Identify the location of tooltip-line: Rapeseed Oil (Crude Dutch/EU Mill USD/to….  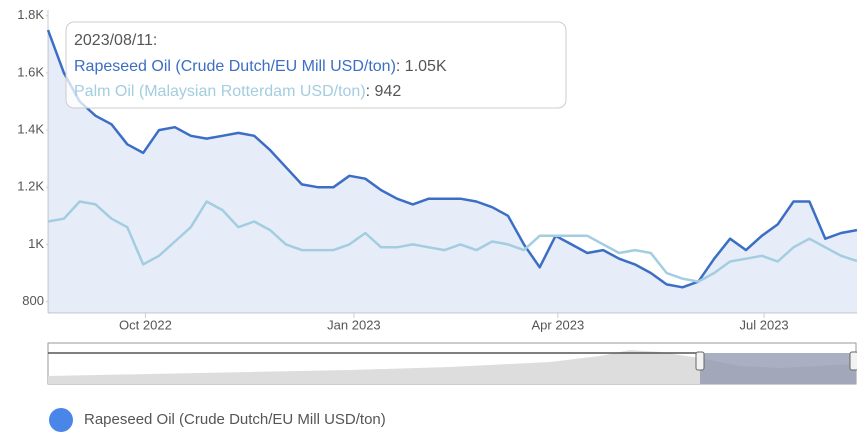
(260, 66).